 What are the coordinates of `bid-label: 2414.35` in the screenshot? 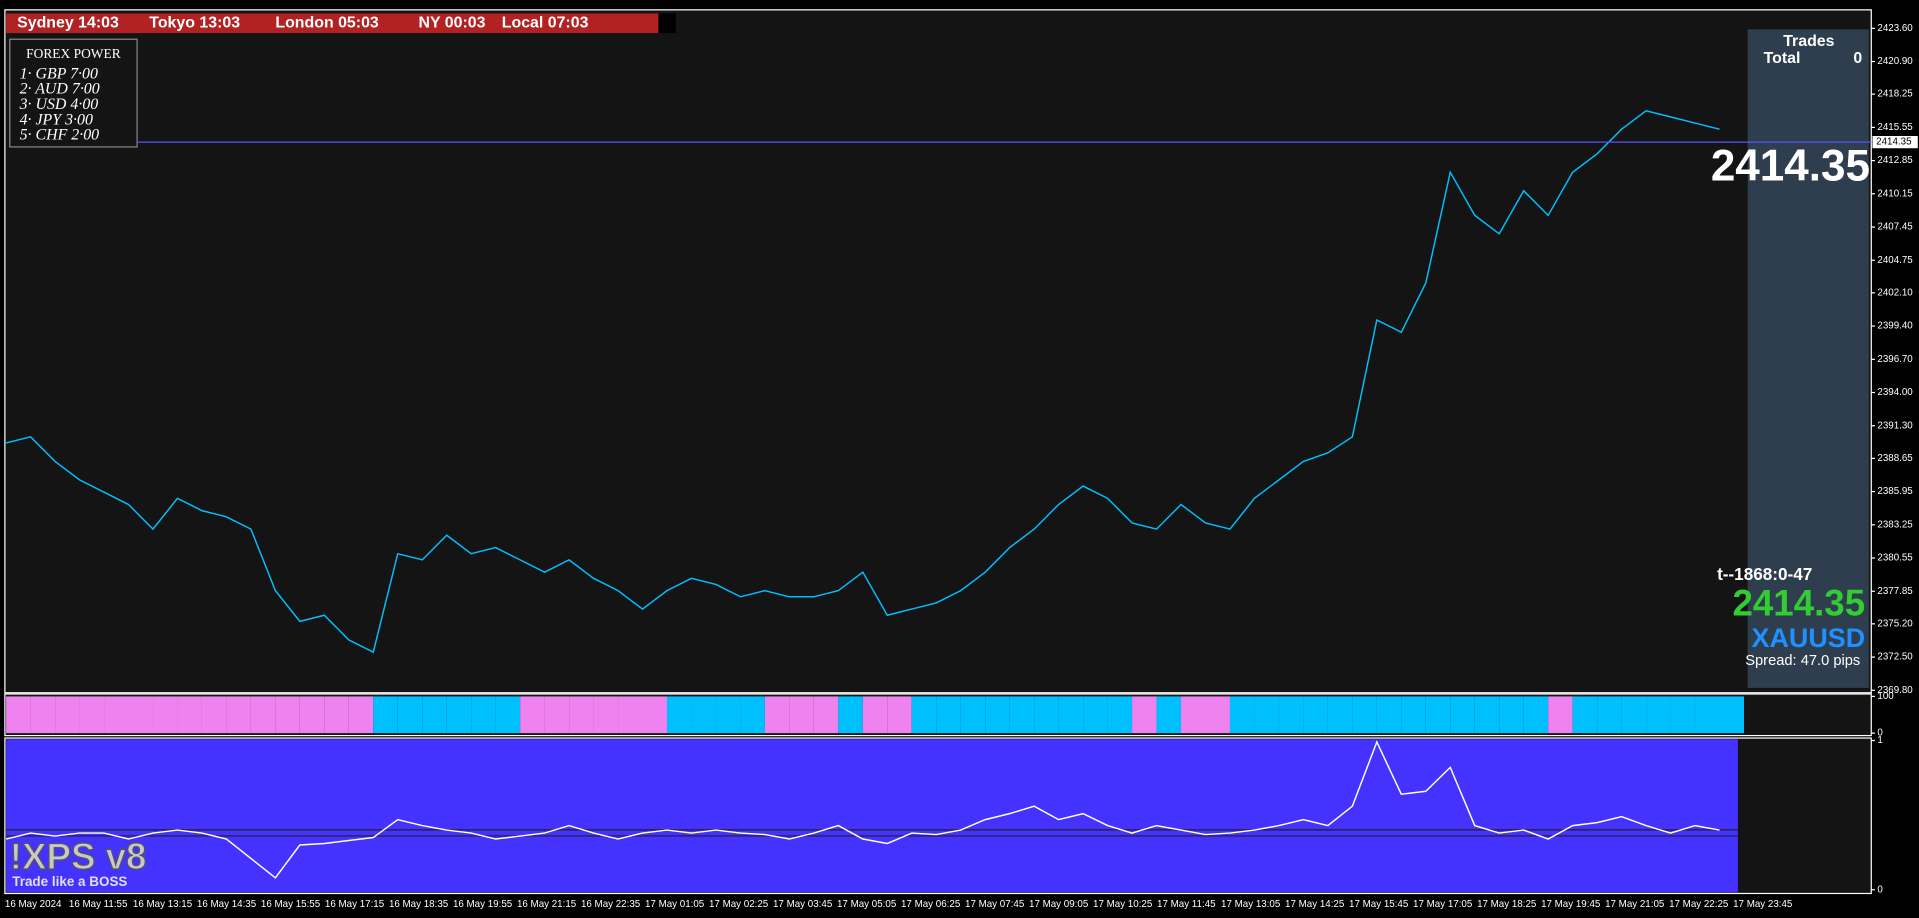 It's located at (1894, 142).